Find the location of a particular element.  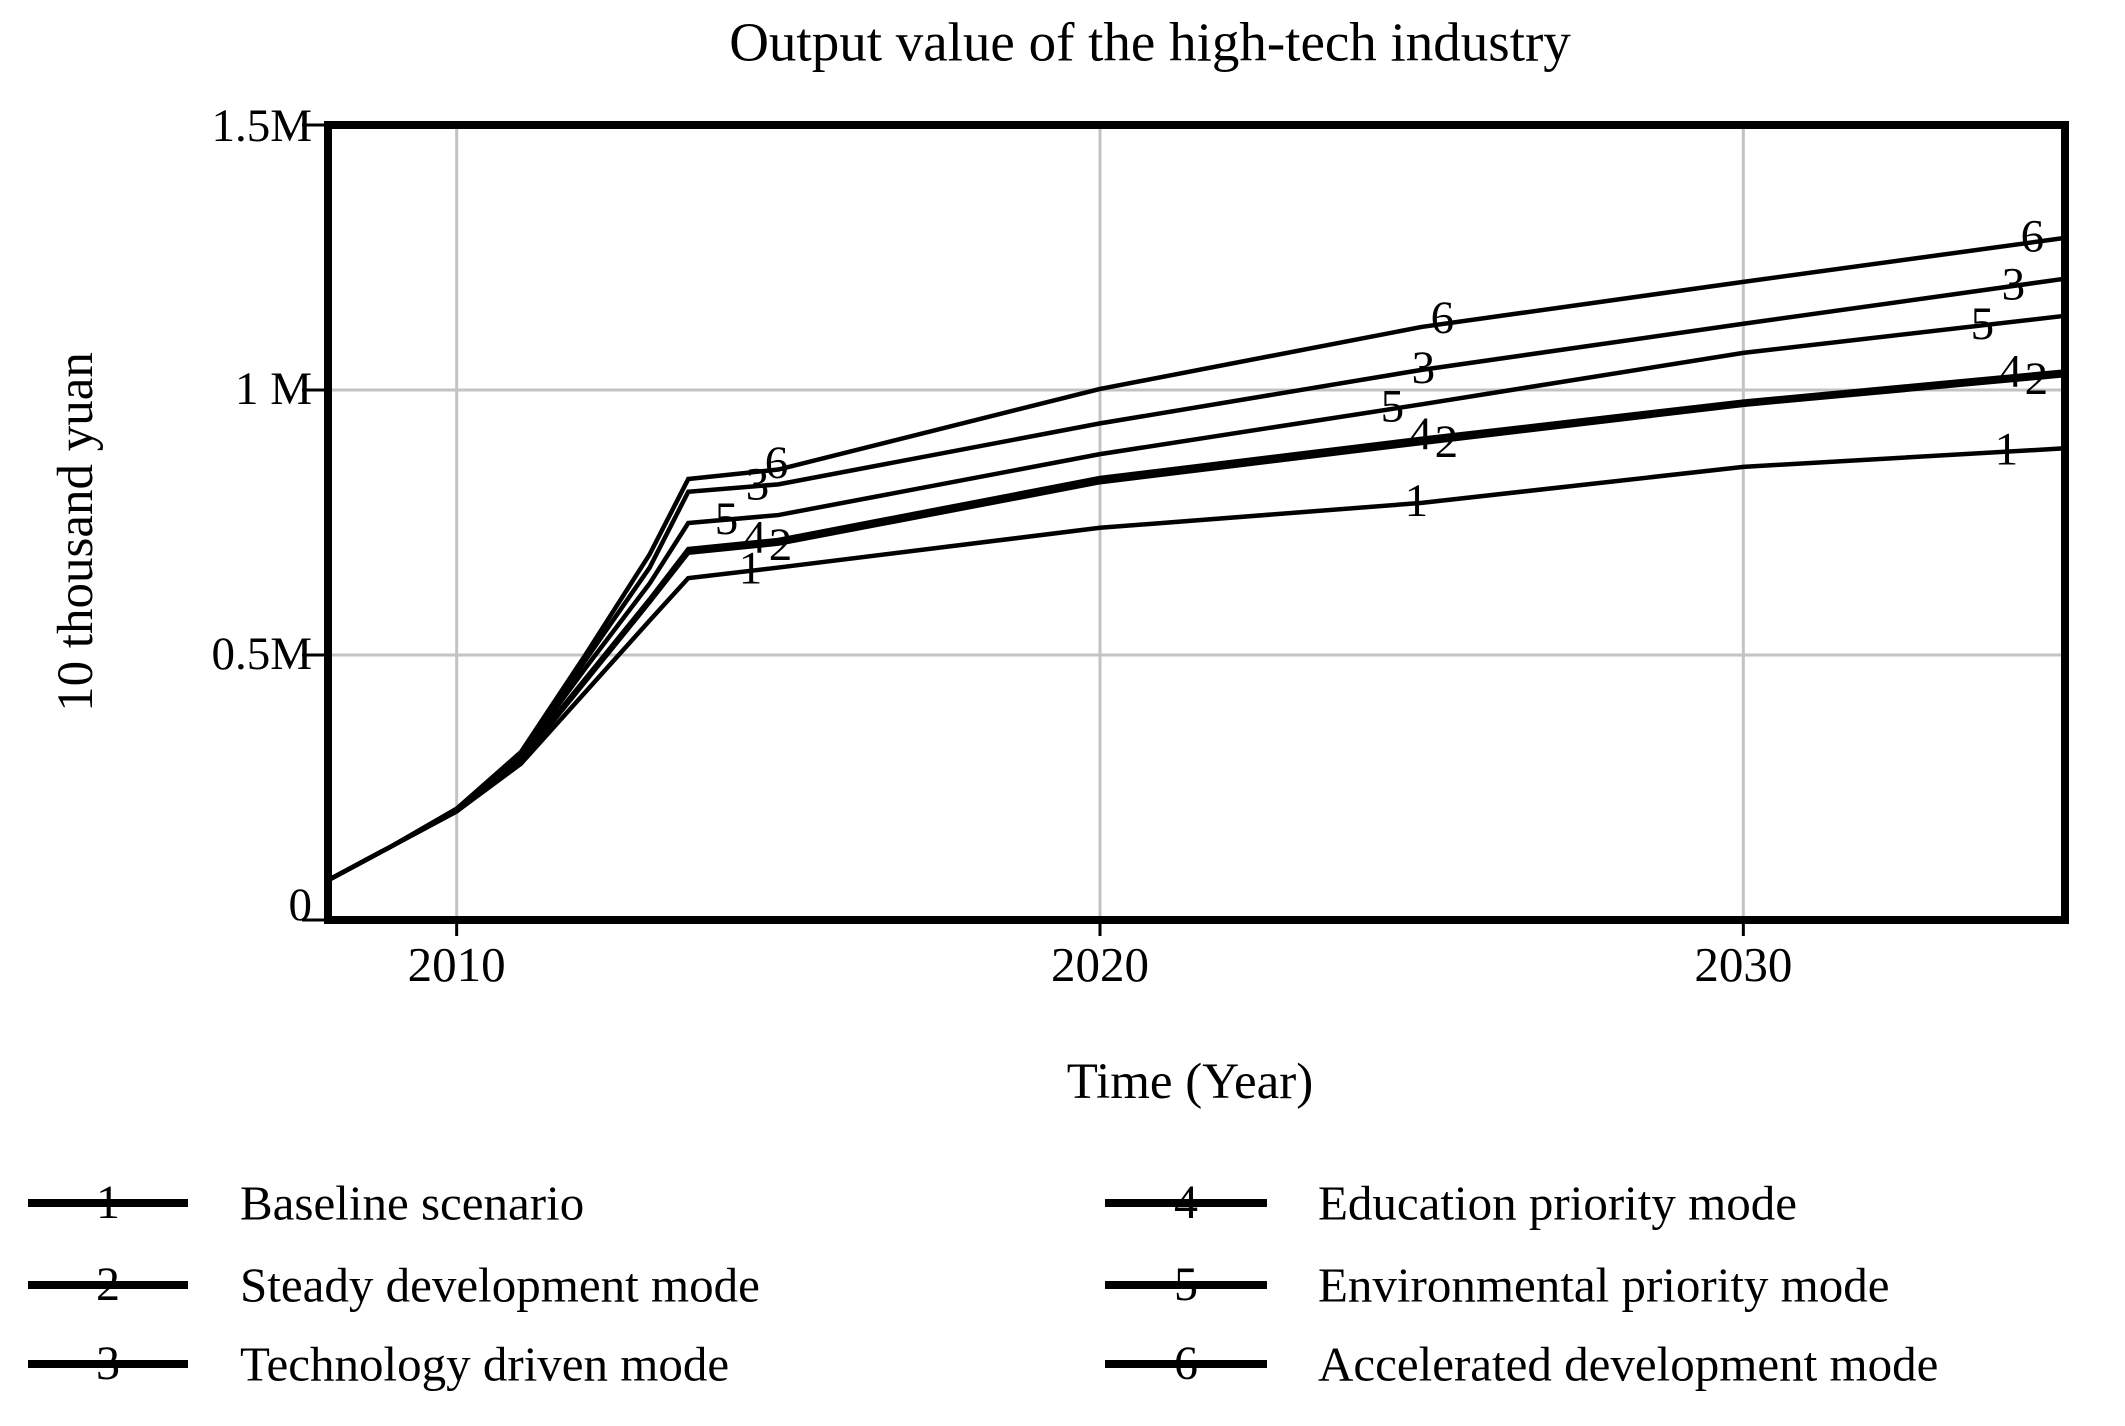

y-tick-label: 1 M is located at coordinates (273, 389).